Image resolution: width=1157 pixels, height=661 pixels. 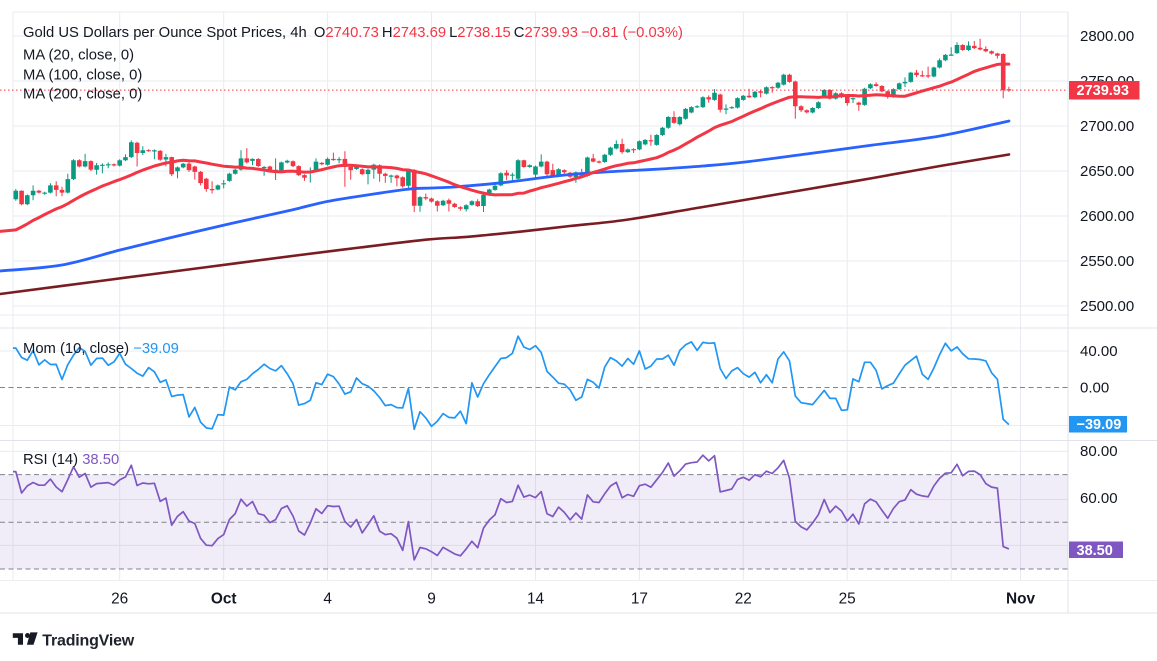 I want to click on svg-text: 25, so click(x=847, y=599).